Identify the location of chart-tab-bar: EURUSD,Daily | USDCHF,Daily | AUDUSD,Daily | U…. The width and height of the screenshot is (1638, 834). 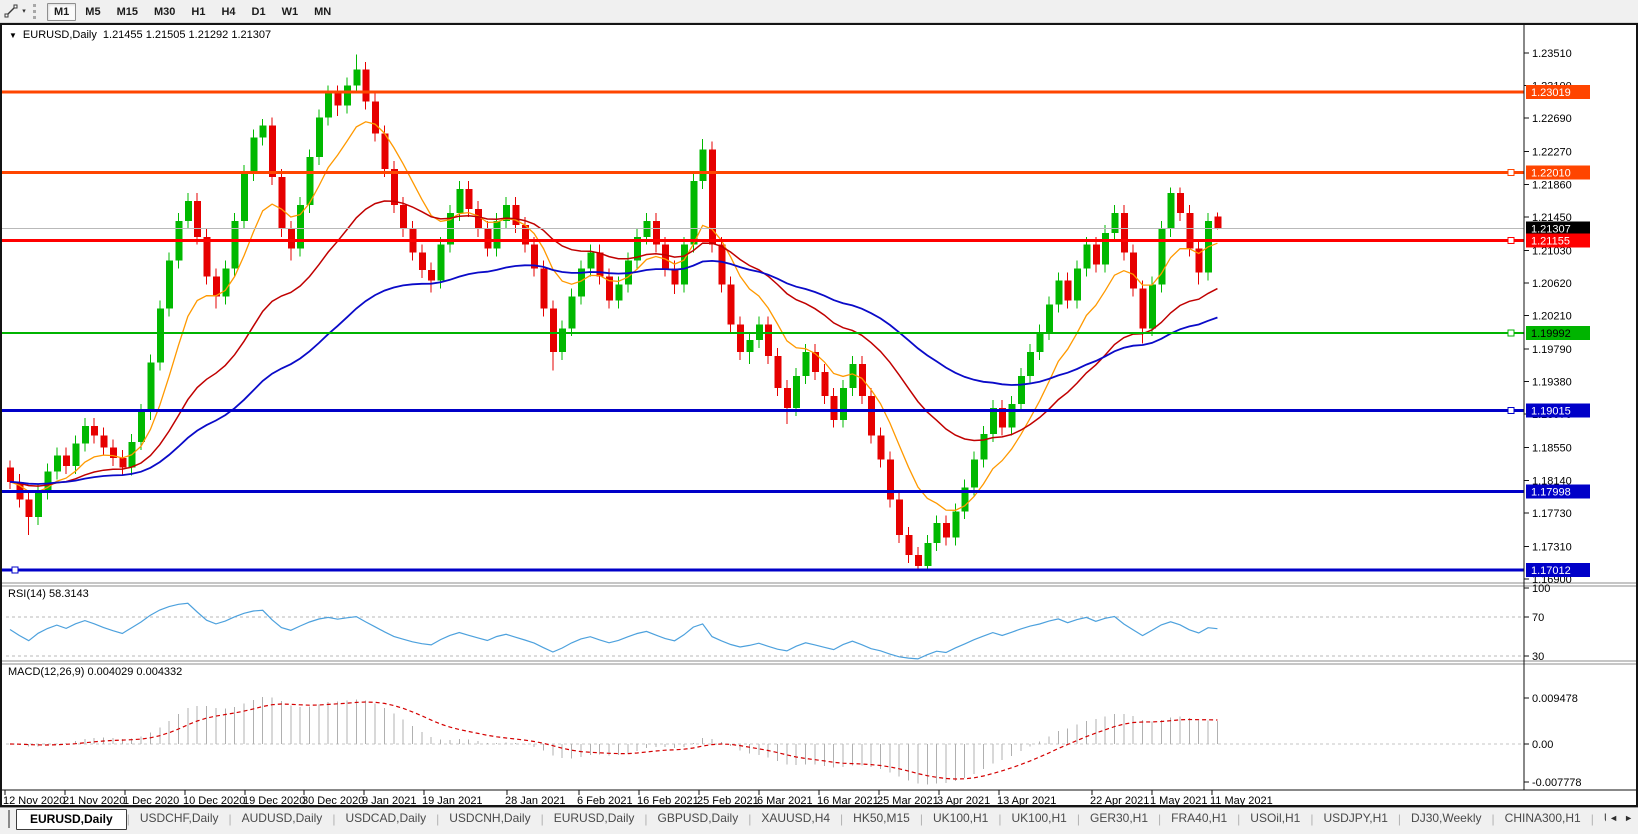
(819, 820).